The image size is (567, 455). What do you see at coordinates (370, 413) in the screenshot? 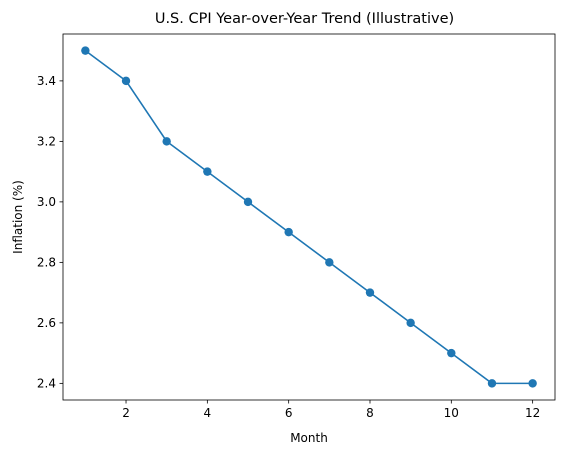
I see `x-tick-label: 8` at bounding box center [370, 413].